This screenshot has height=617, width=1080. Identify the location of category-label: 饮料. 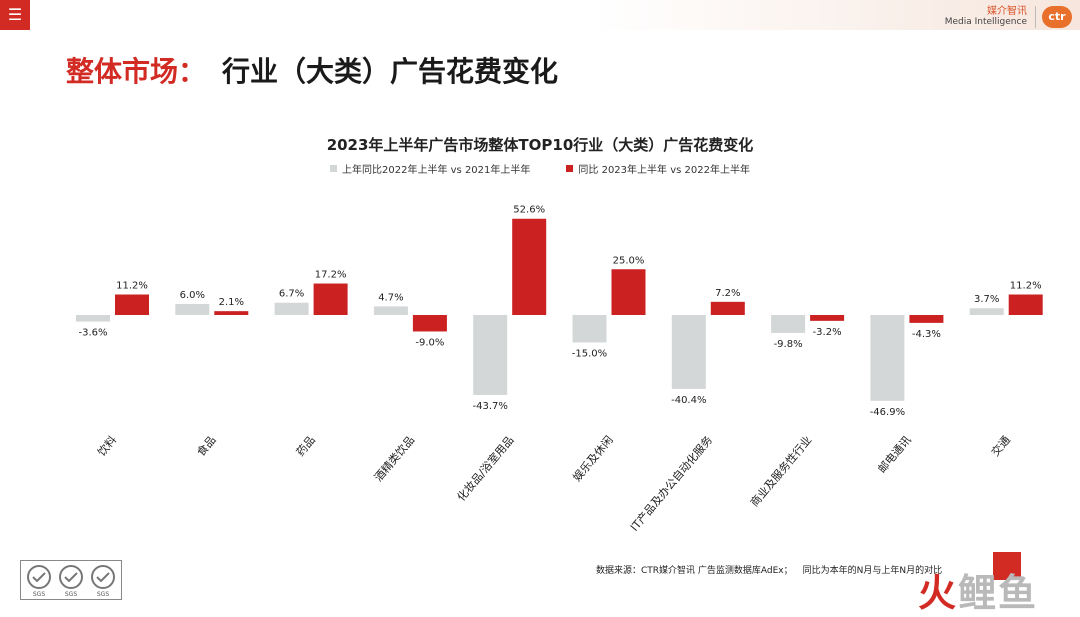
(106, 446).